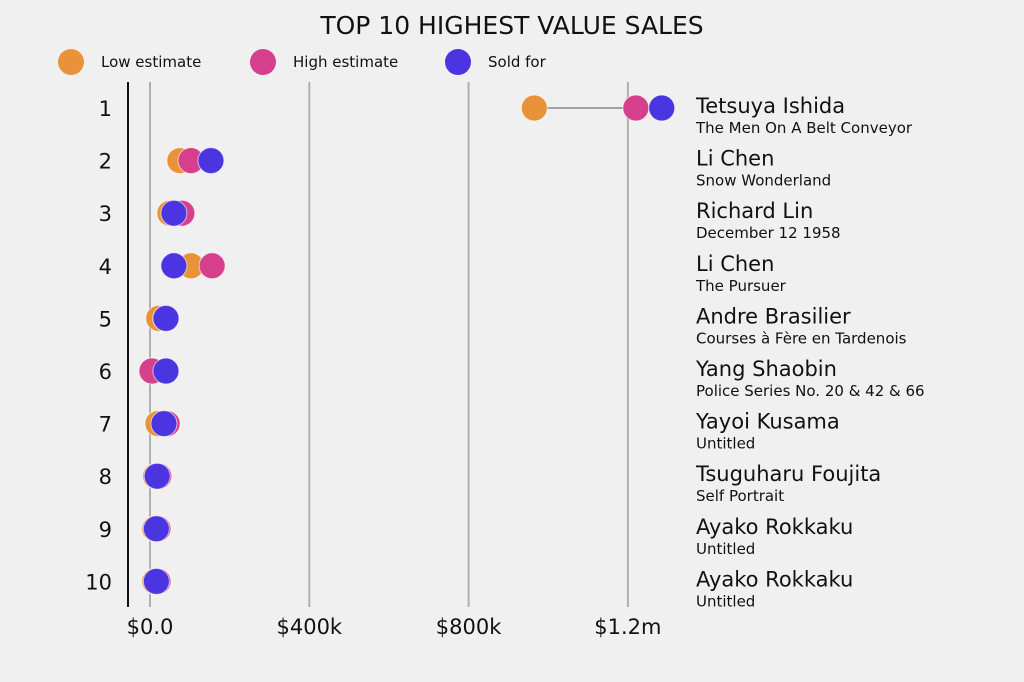 This screenshot has height=682, width=1024. I want to click on artist-name: Tsuguharu Foujita, so click(788, 474).